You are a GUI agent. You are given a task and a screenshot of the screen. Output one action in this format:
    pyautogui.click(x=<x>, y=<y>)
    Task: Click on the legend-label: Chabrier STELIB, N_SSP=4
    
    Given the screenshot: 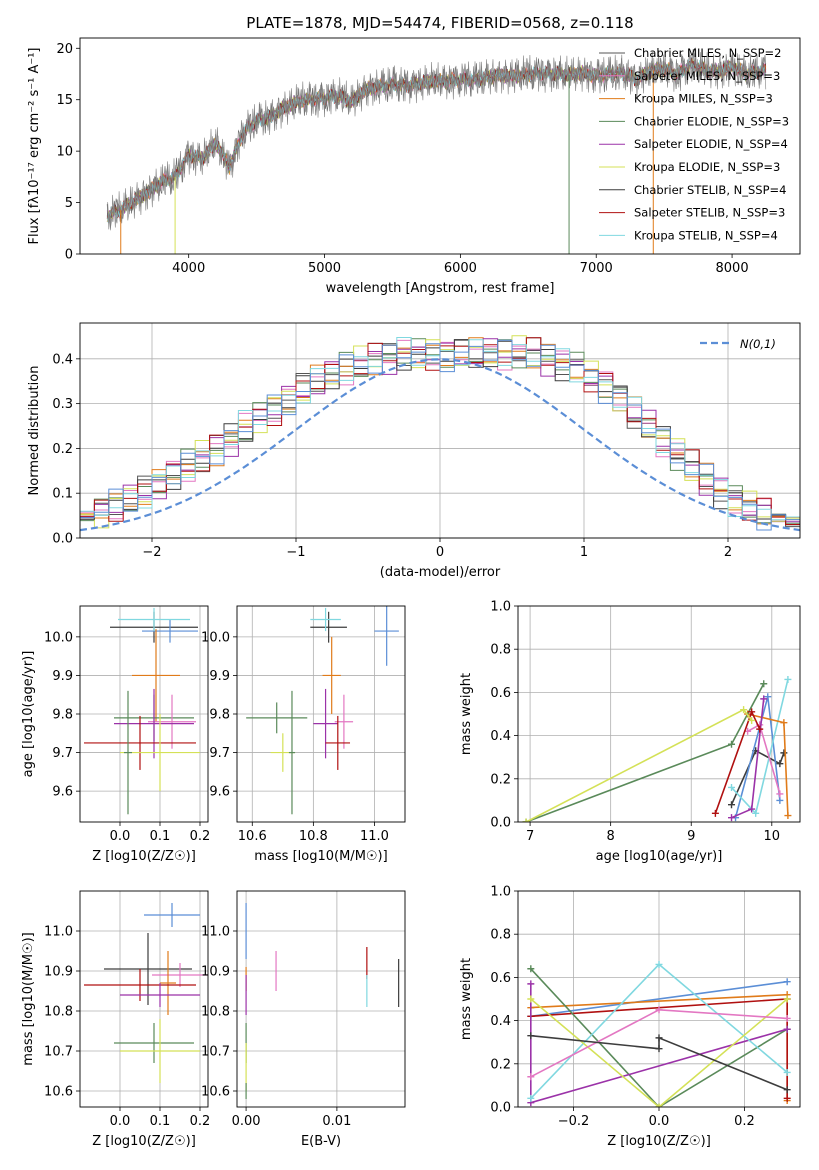 What is the action you would take?
    pyautogui.click(x=710, y=190)
    